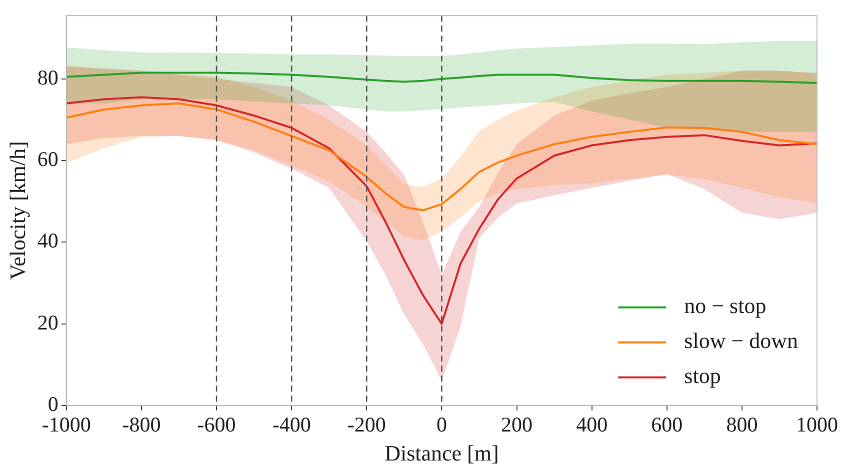  I want to click on x-tick-label: 800, so click(742, 424).